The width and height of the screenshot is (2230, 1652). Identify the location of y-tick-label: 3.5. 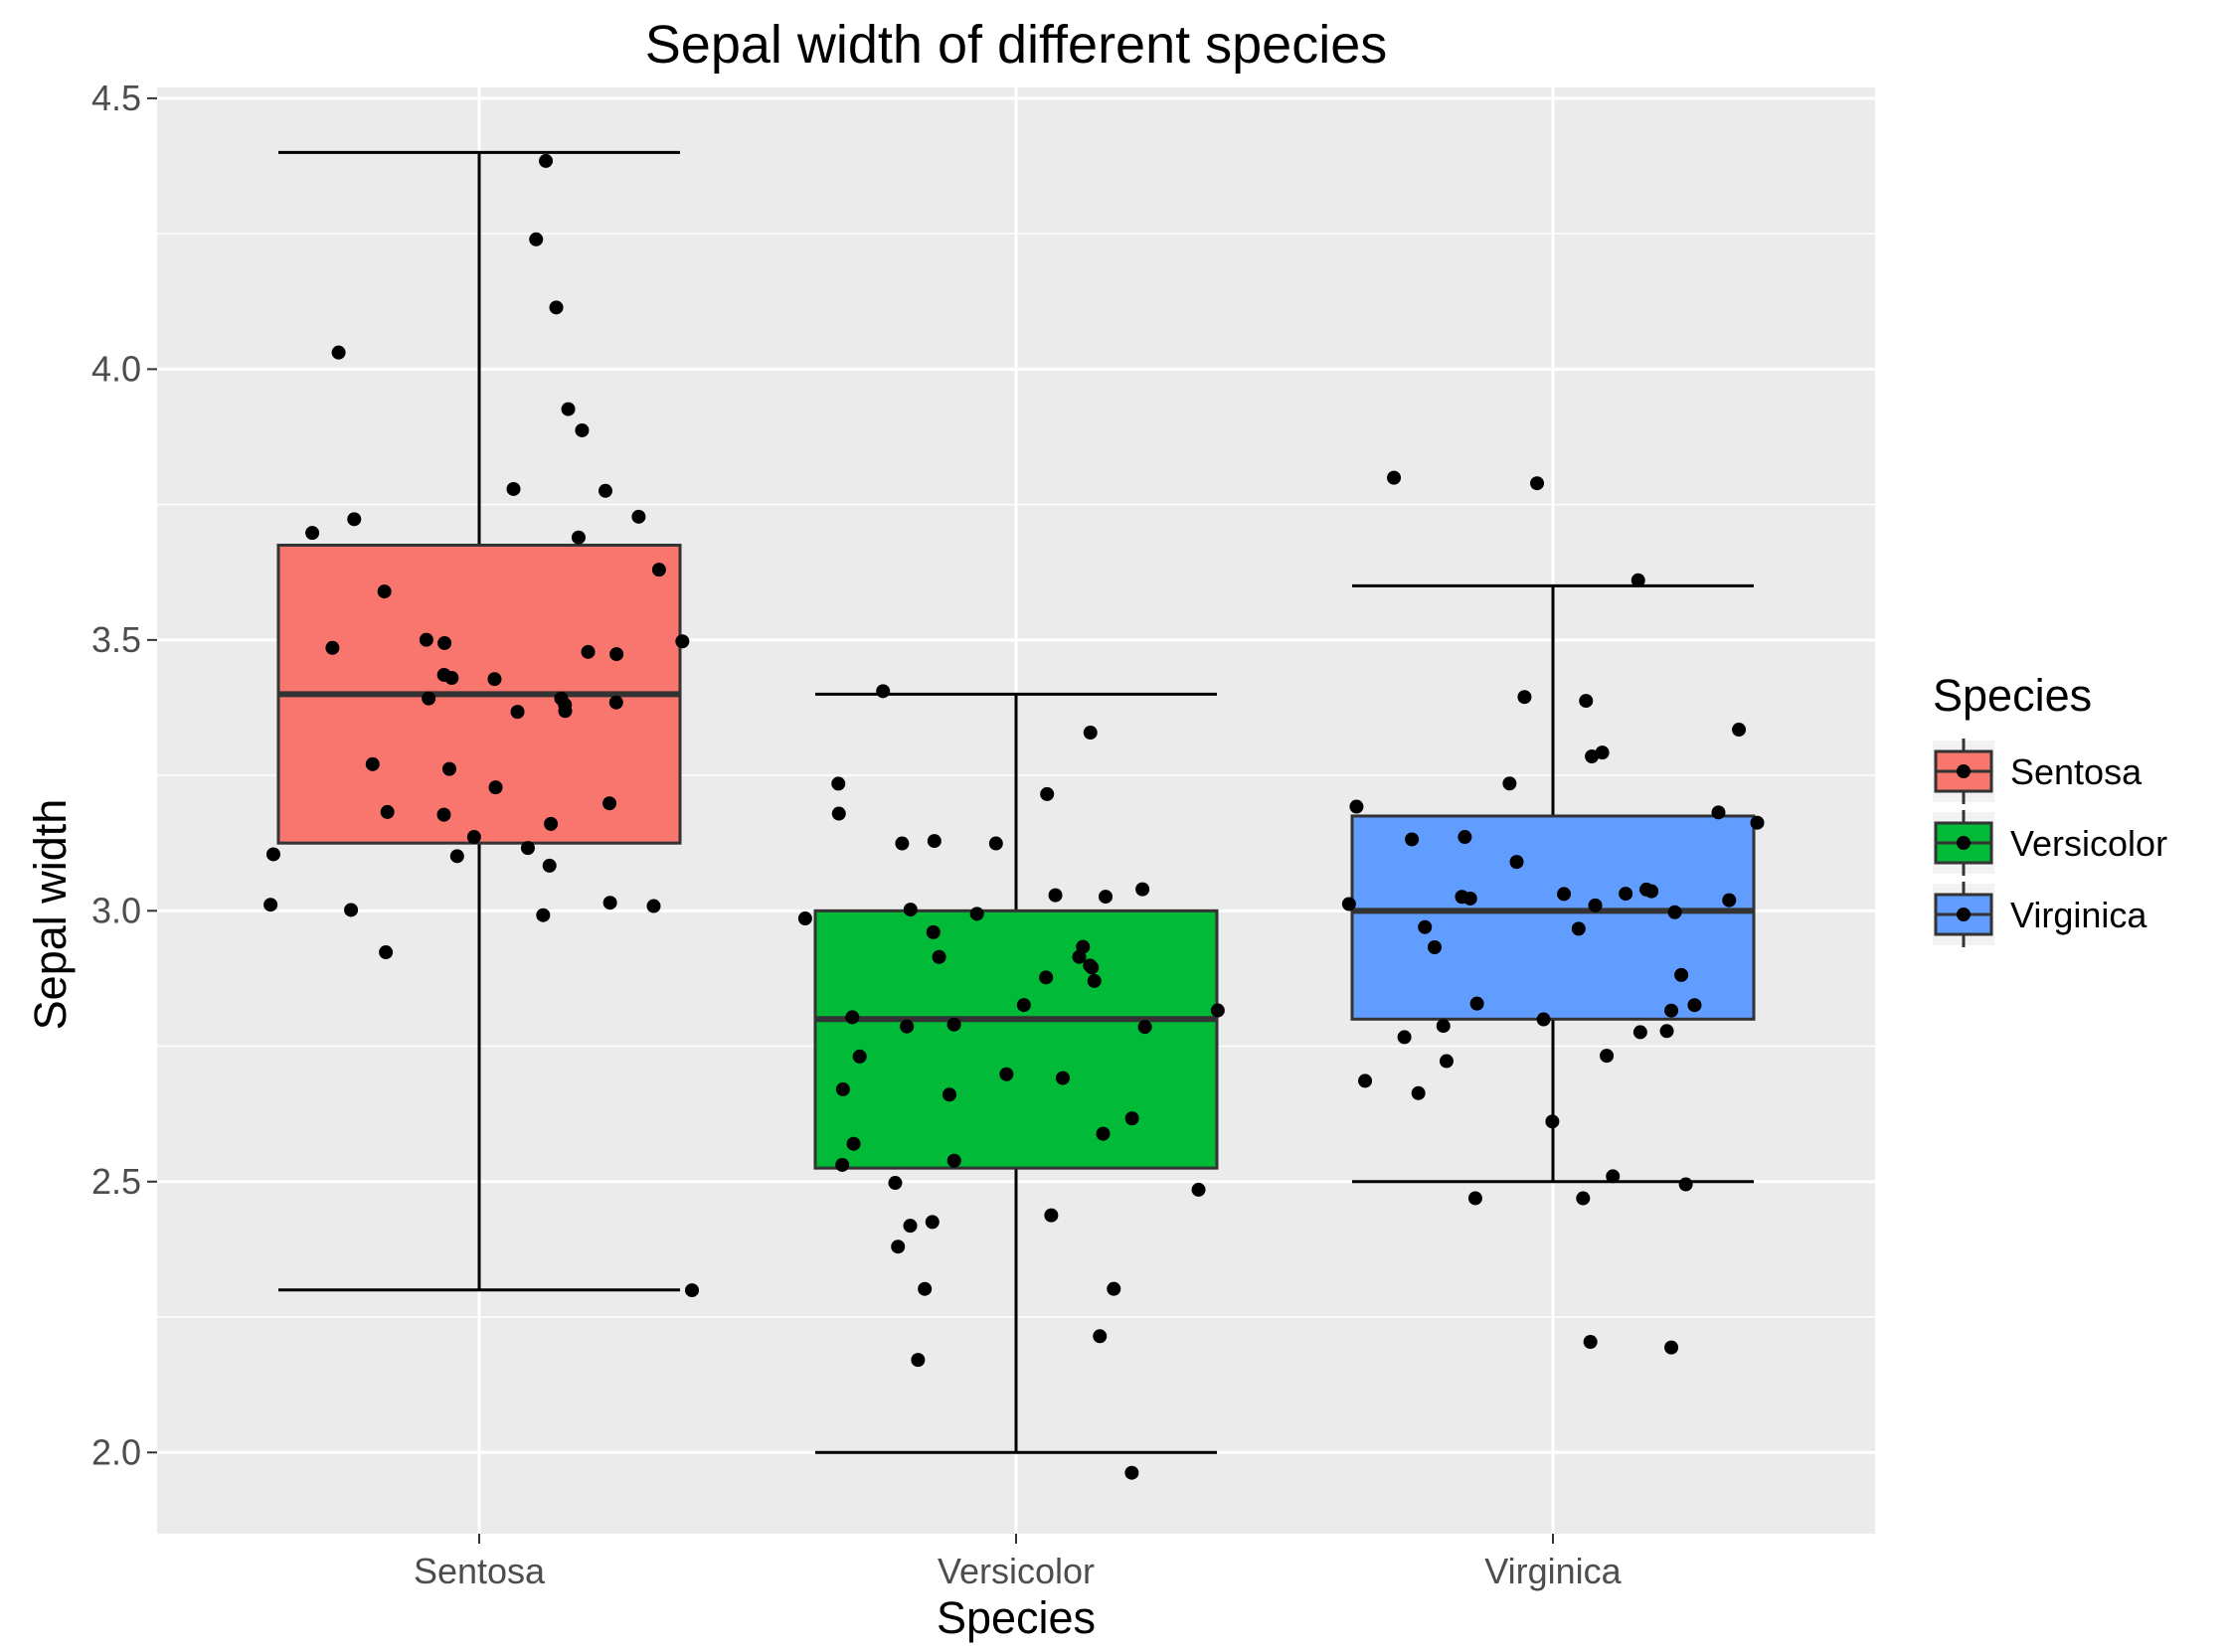
(116, 639).